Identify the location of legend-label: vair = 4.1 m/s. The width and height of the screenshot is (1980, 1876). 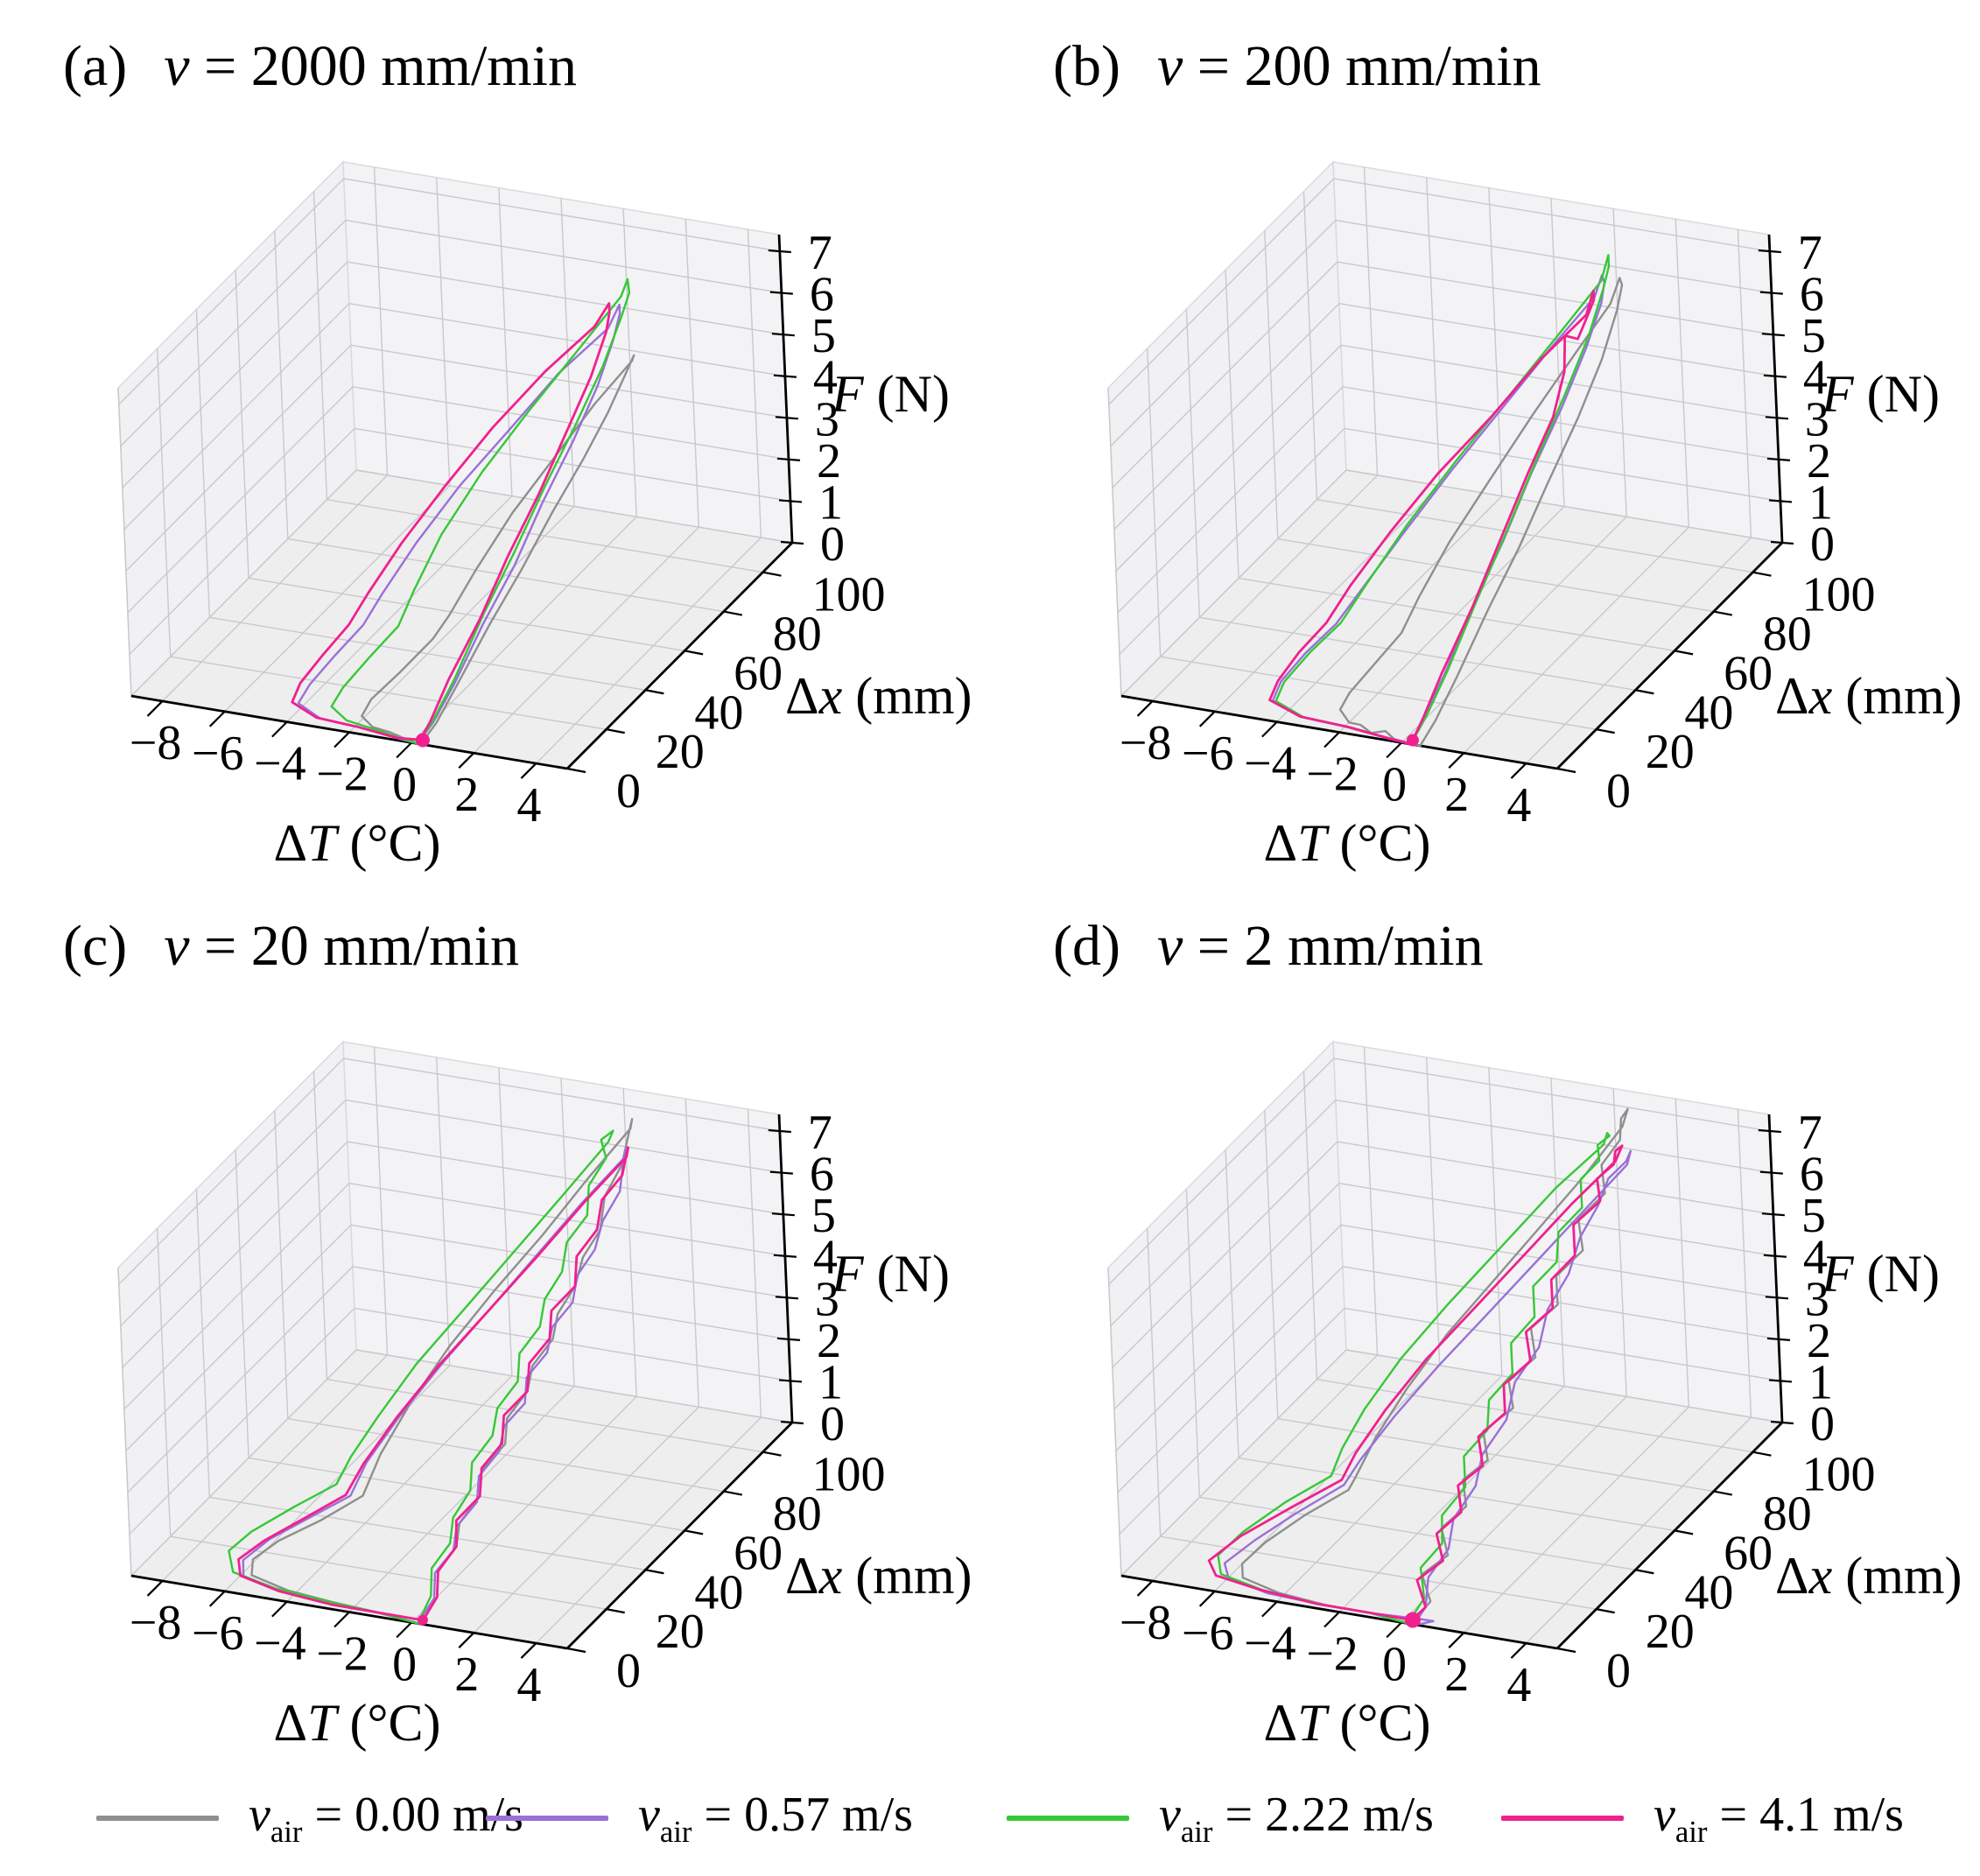
(1779, 1818).